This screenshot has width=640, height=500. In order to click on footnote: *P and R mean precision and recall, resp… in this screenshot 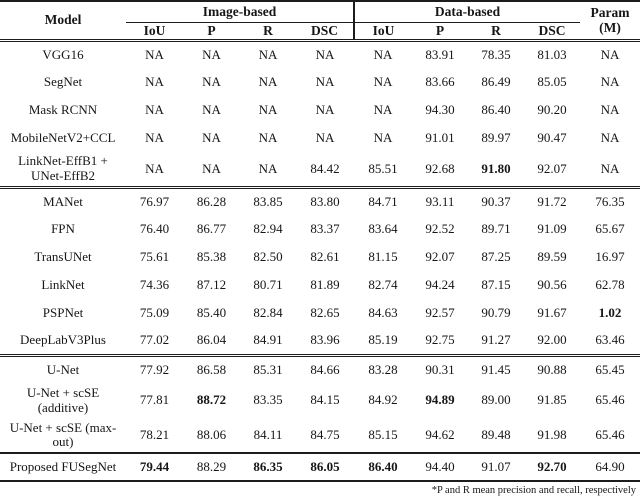, I will do `click(533, 490)`.